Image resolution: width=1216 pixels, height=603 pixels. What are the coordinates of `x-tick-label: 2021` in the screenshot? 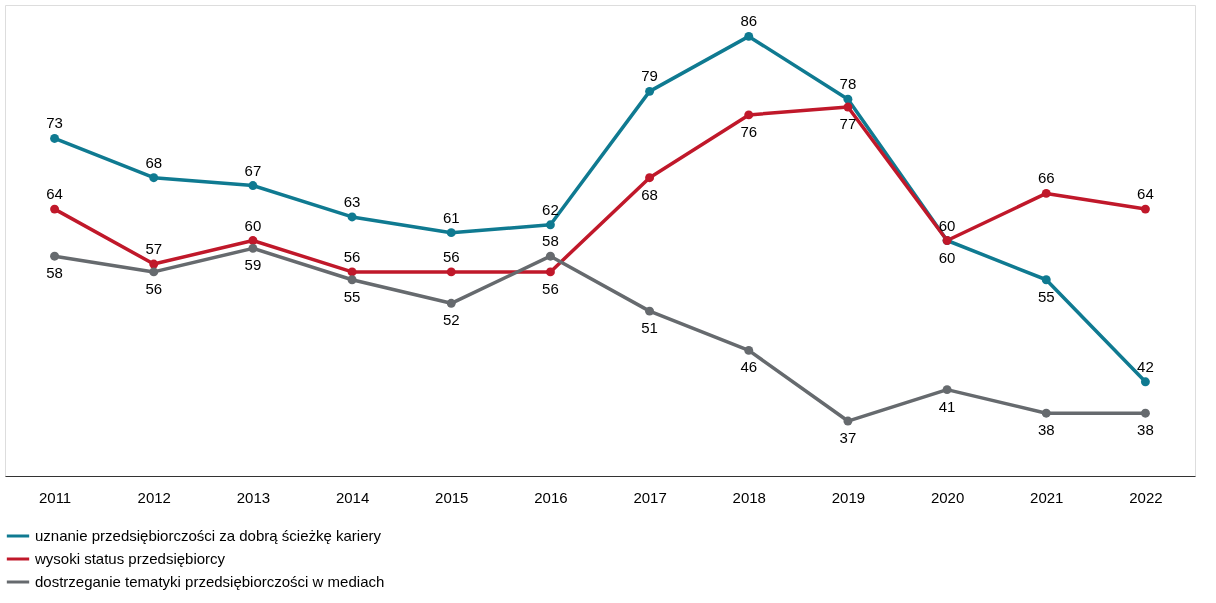 It's located at (1047, 497).